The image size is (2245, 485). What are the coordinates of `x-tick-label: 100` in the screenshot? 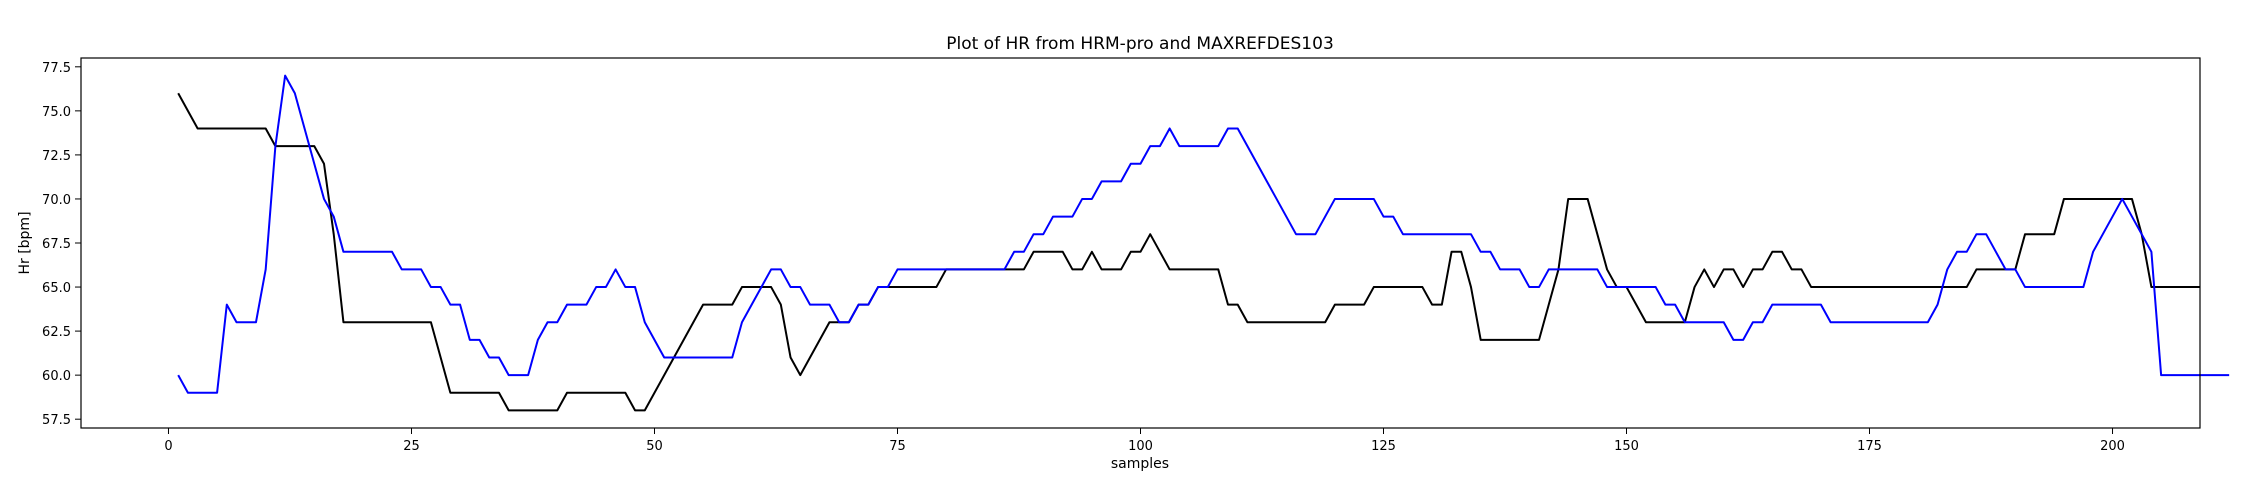 It's located at (1140, 446).